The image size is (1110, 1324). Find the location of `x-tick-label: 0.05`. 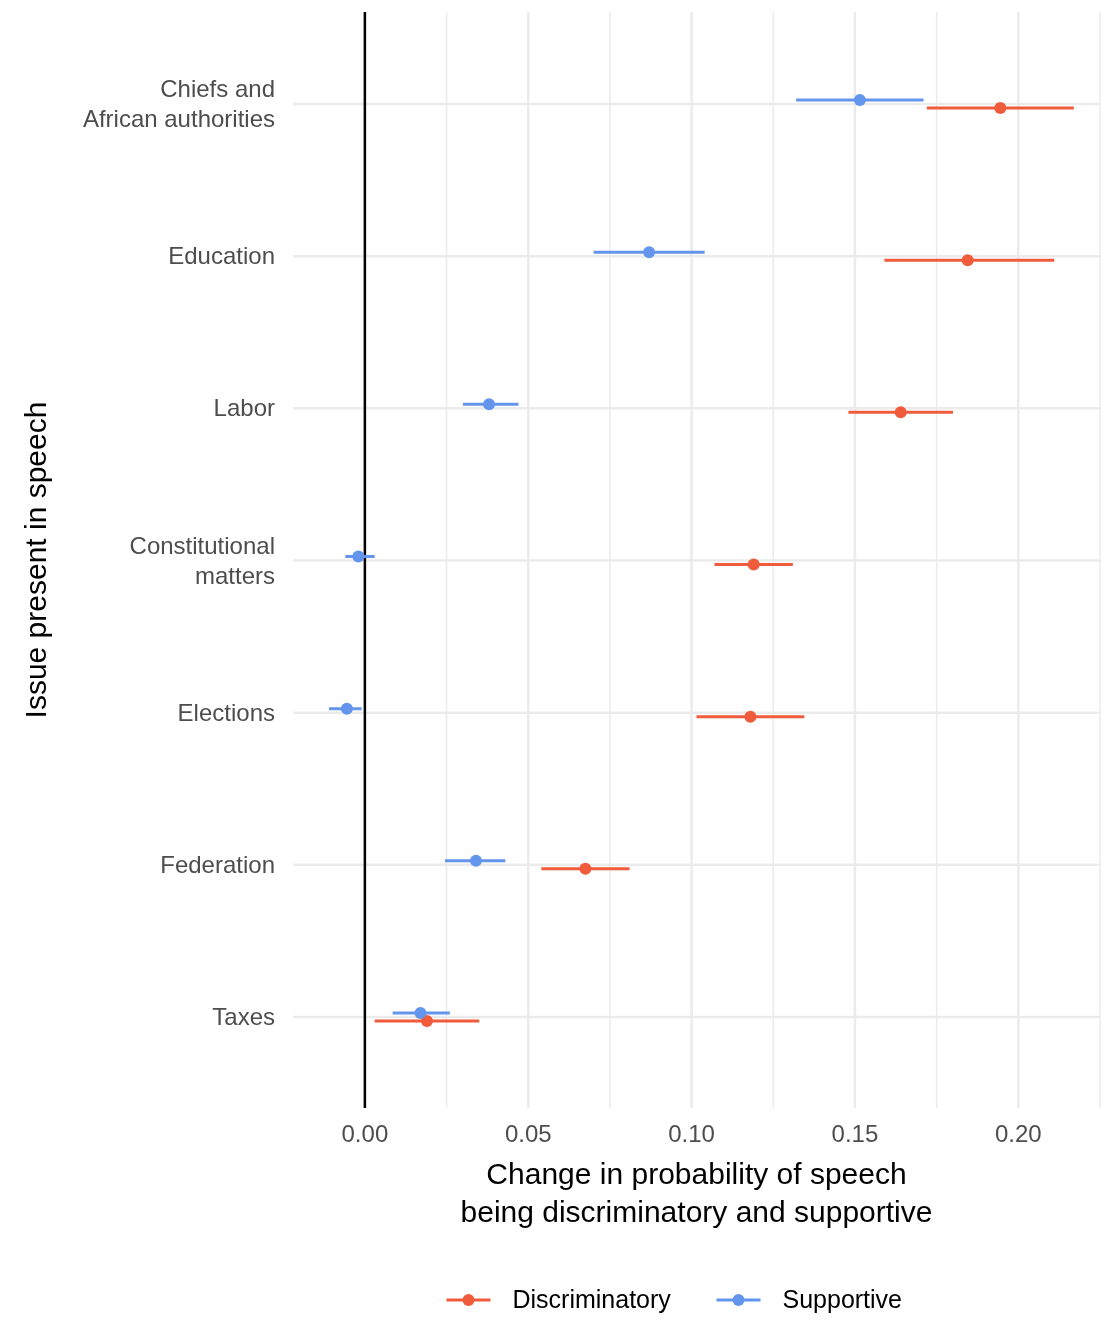

x-tick-label: 0.05 is located at coordinates (528, 1133).